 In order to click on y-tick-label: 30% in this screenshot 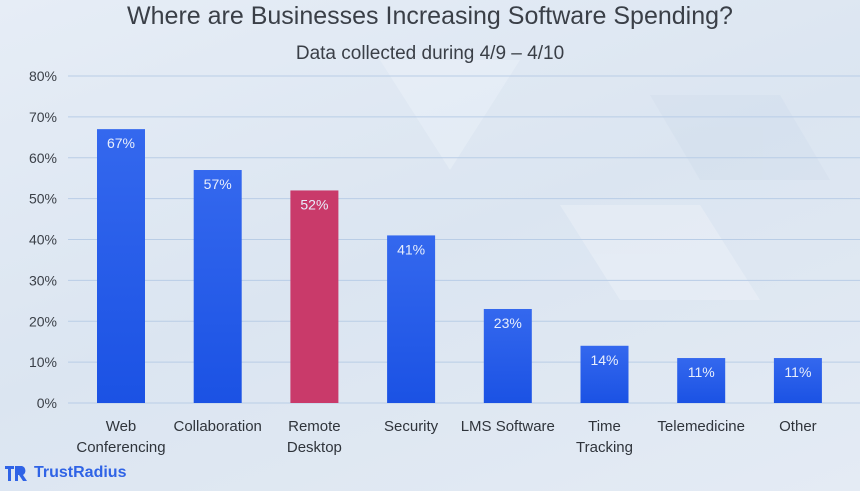, I will do `click(43, 280)`.